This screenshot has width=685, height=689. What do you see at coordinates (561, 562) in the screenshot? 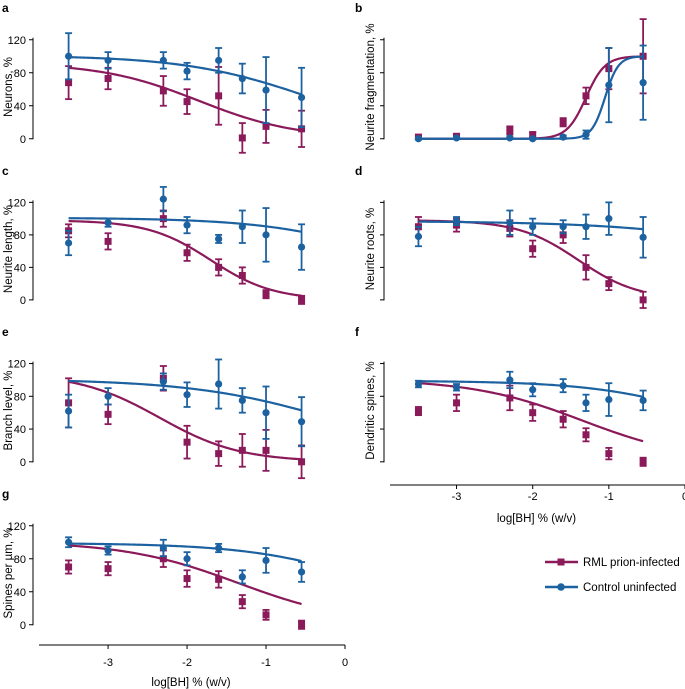
I see `legend-marker-rml` at bounding box center [561, 562].